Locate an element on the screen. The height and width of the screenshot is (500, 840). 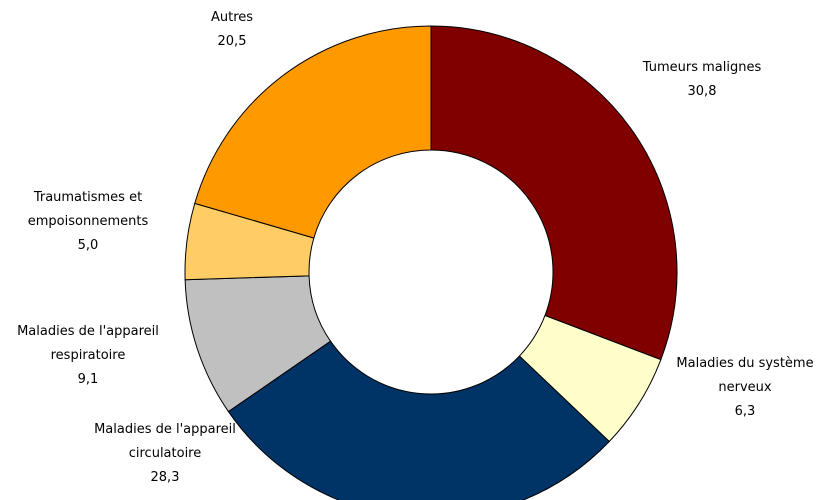
slice-label: Tumeurs malignes 30,8 is located at coordinates (702, 80).